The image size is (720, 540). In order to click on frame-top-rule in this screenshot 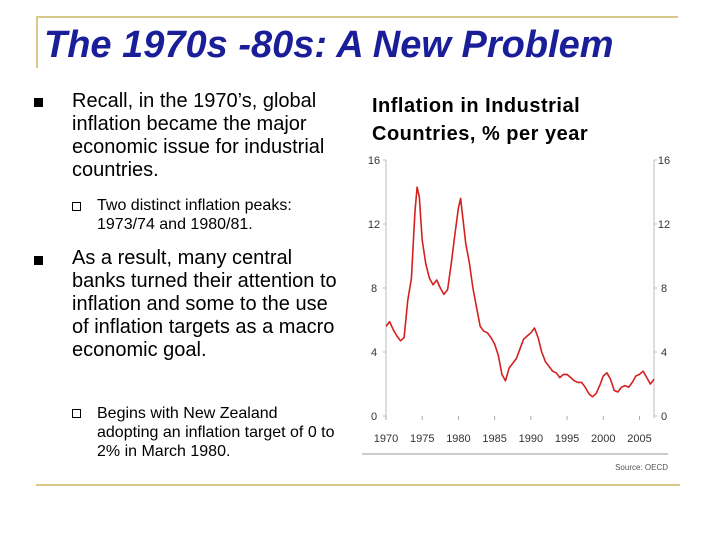, I will do `click(357, 17)`.